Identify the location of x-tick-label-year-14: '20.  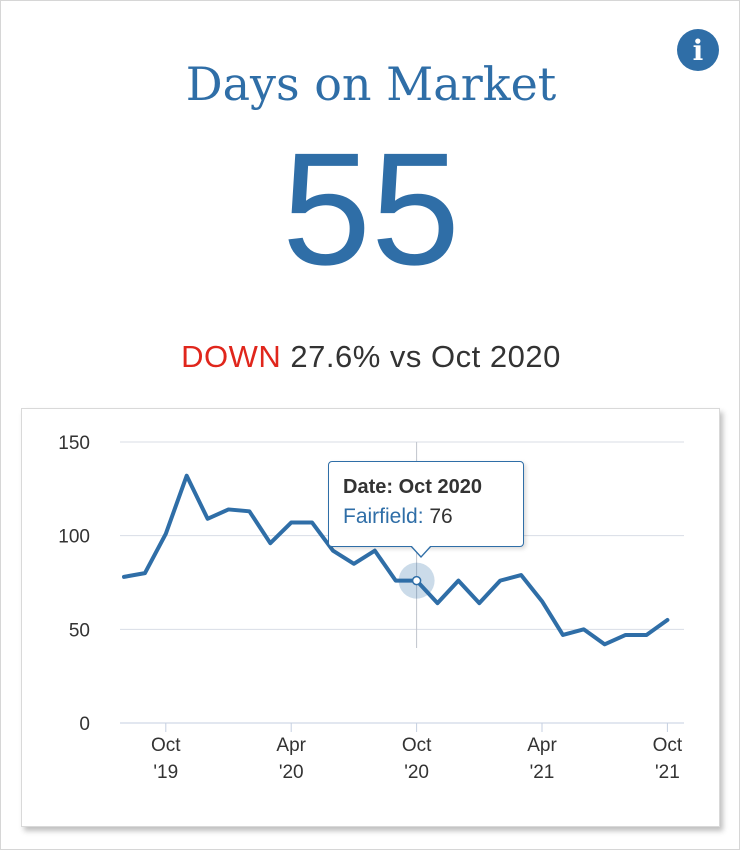
(416, 772).